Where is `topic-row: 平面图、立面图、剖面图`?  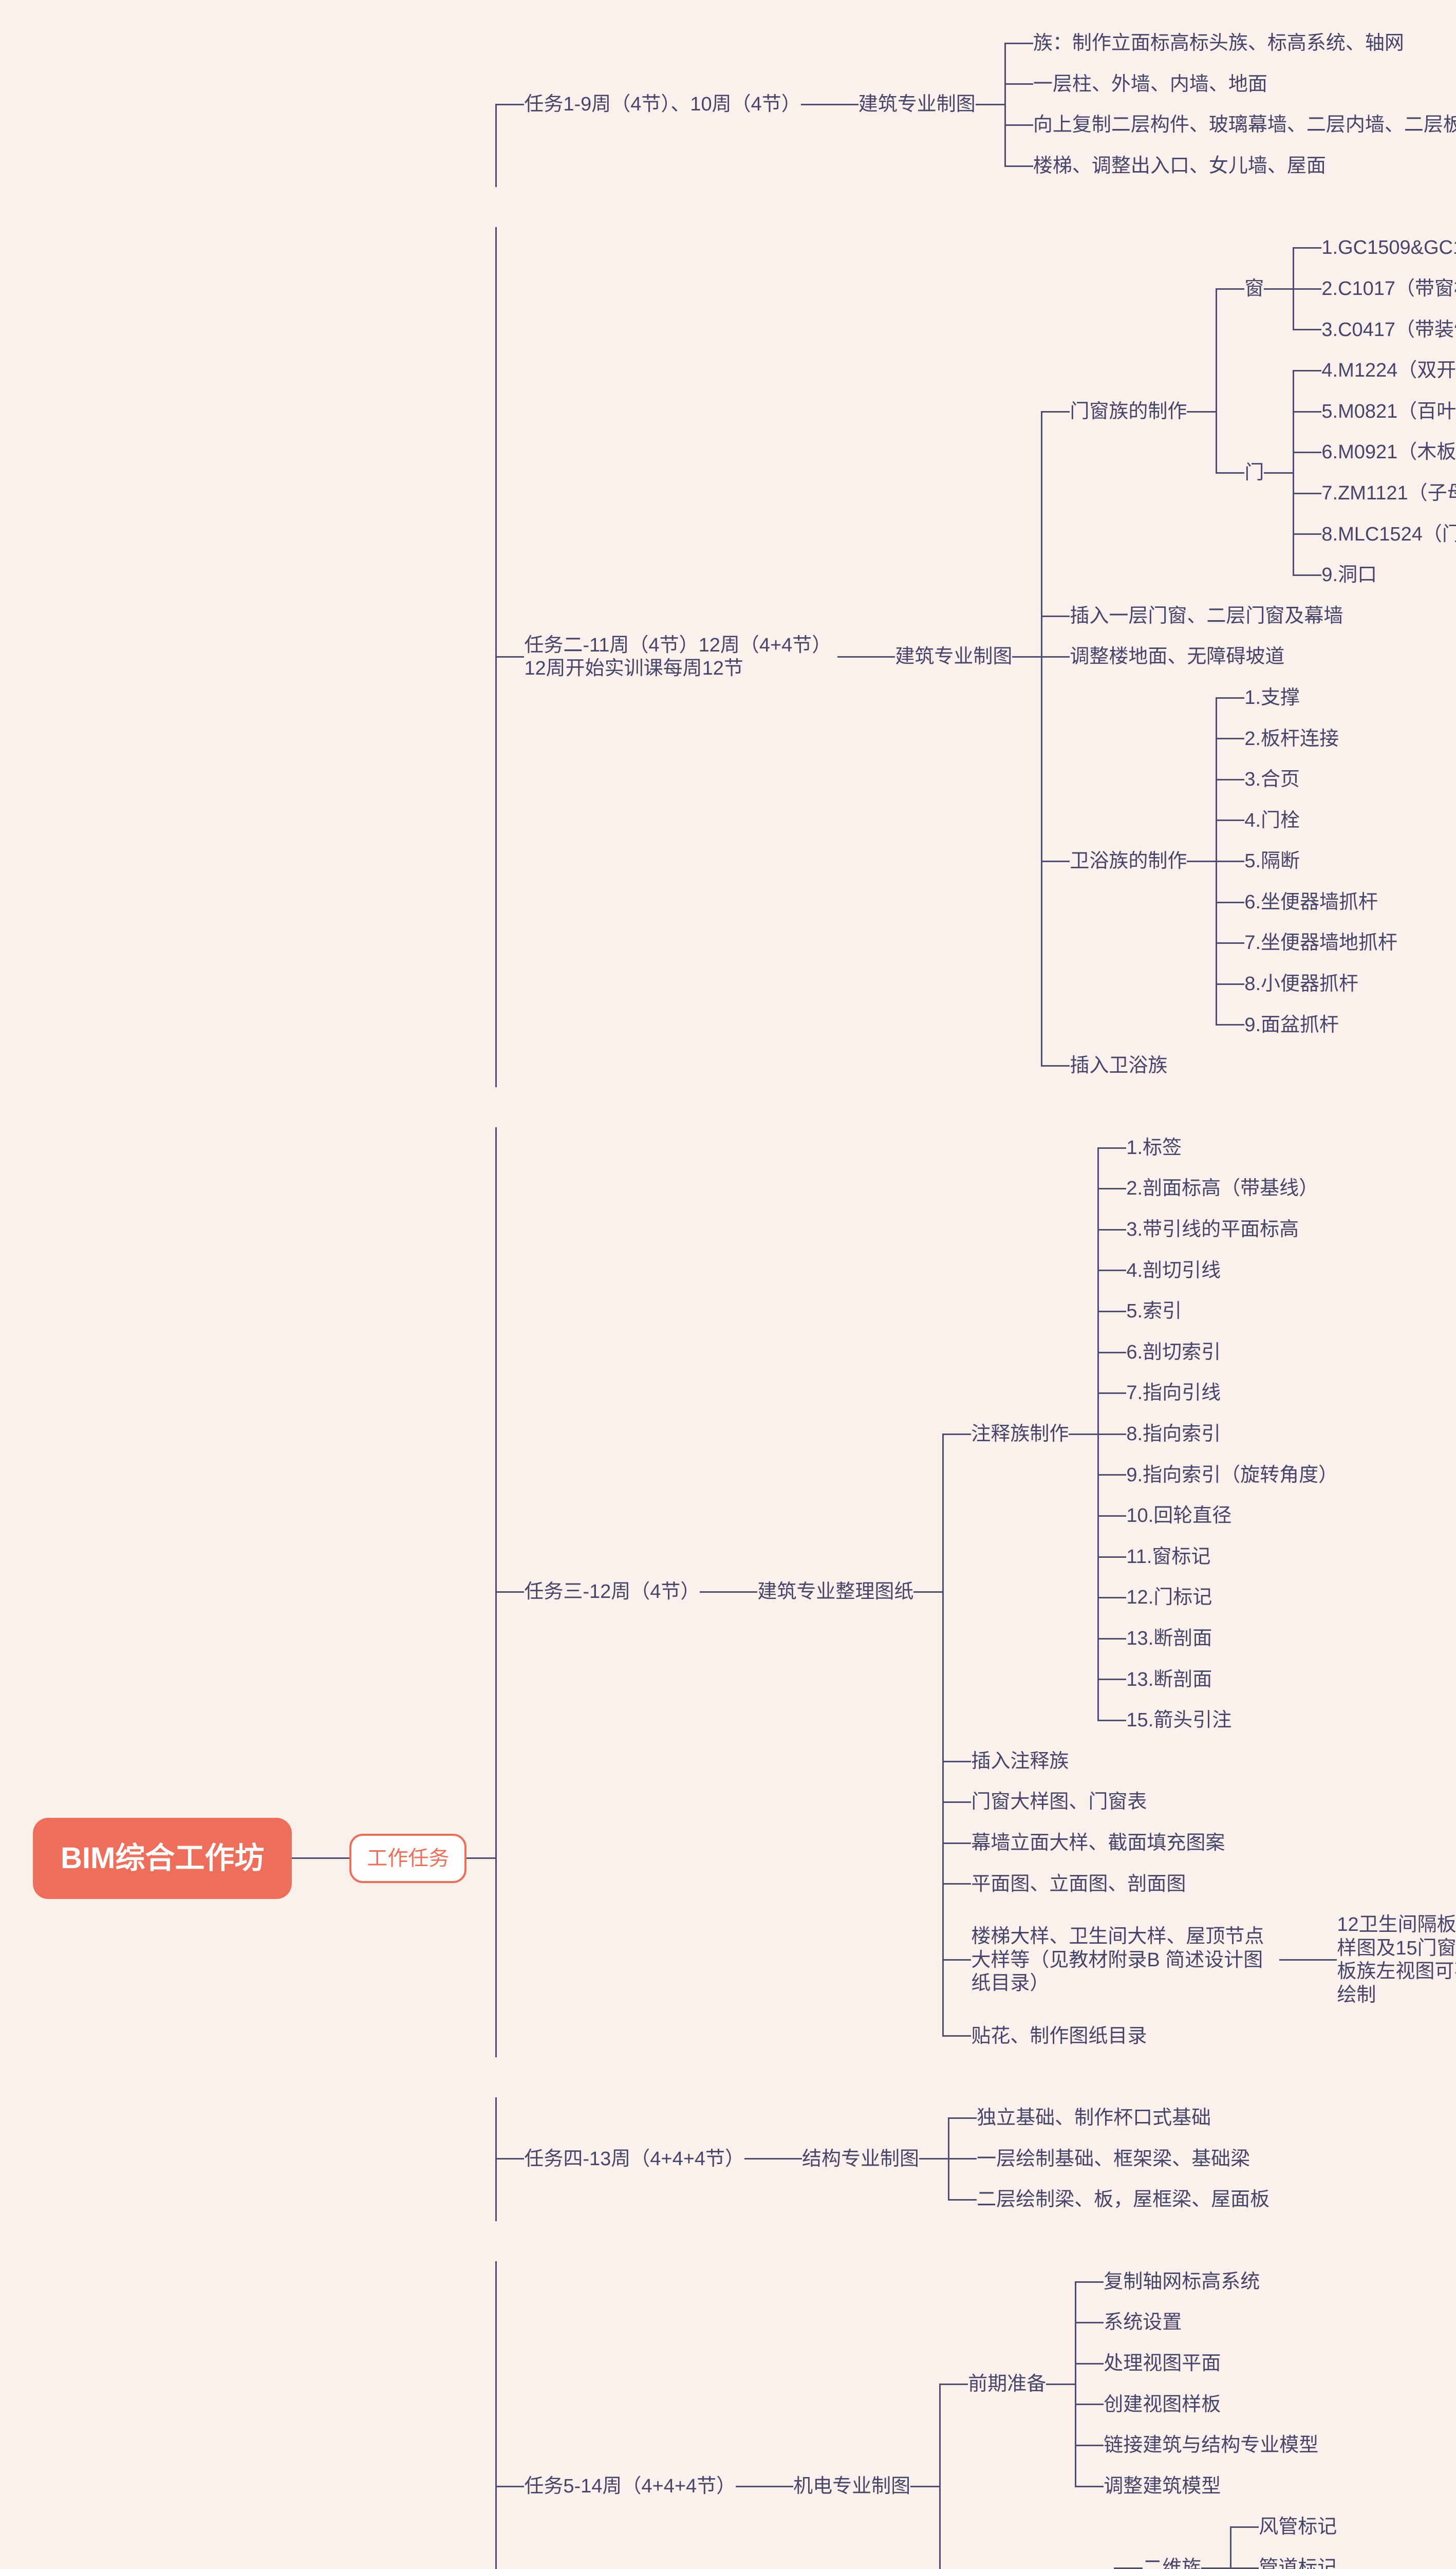 topic-row: 平面图、立面图、剖面图 is located at coordinates (1199, 1884).